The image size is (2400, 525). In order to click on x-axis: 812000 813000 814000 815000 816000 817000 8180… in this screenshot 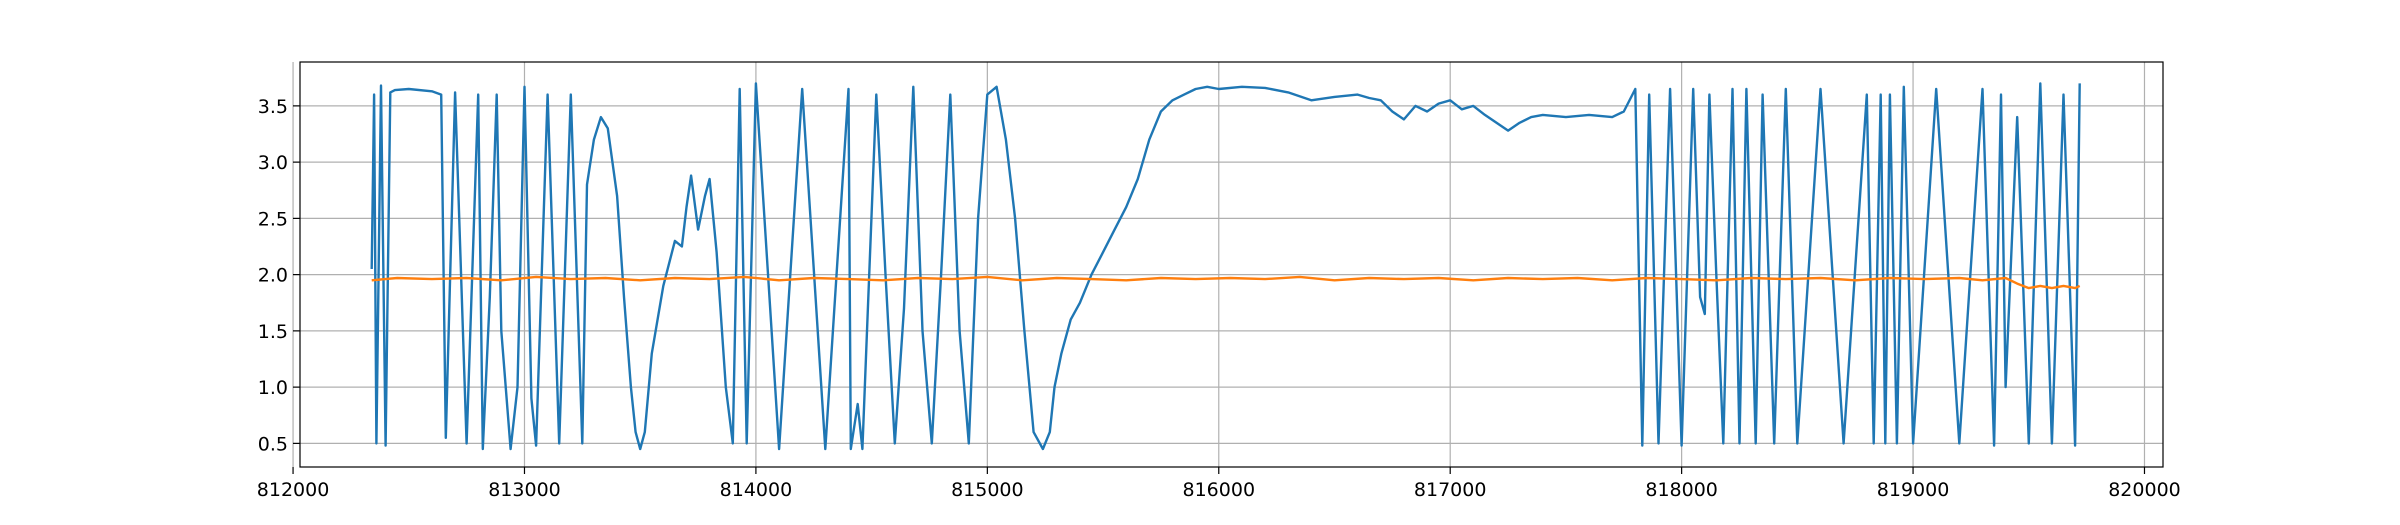, I will do `click(1219, 484)`.